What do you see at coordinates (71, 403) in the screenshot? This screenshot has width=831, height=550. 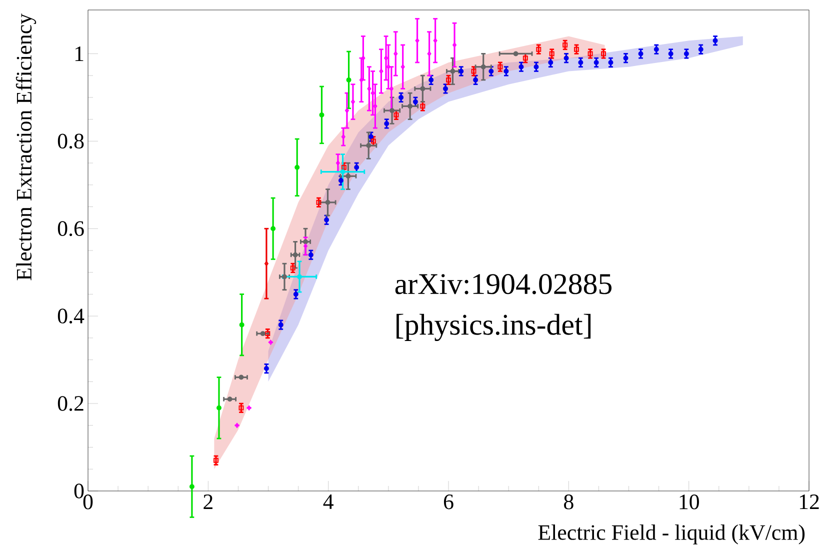 I see `y-tick-label: 0.2` at bounding box center [71, 403].